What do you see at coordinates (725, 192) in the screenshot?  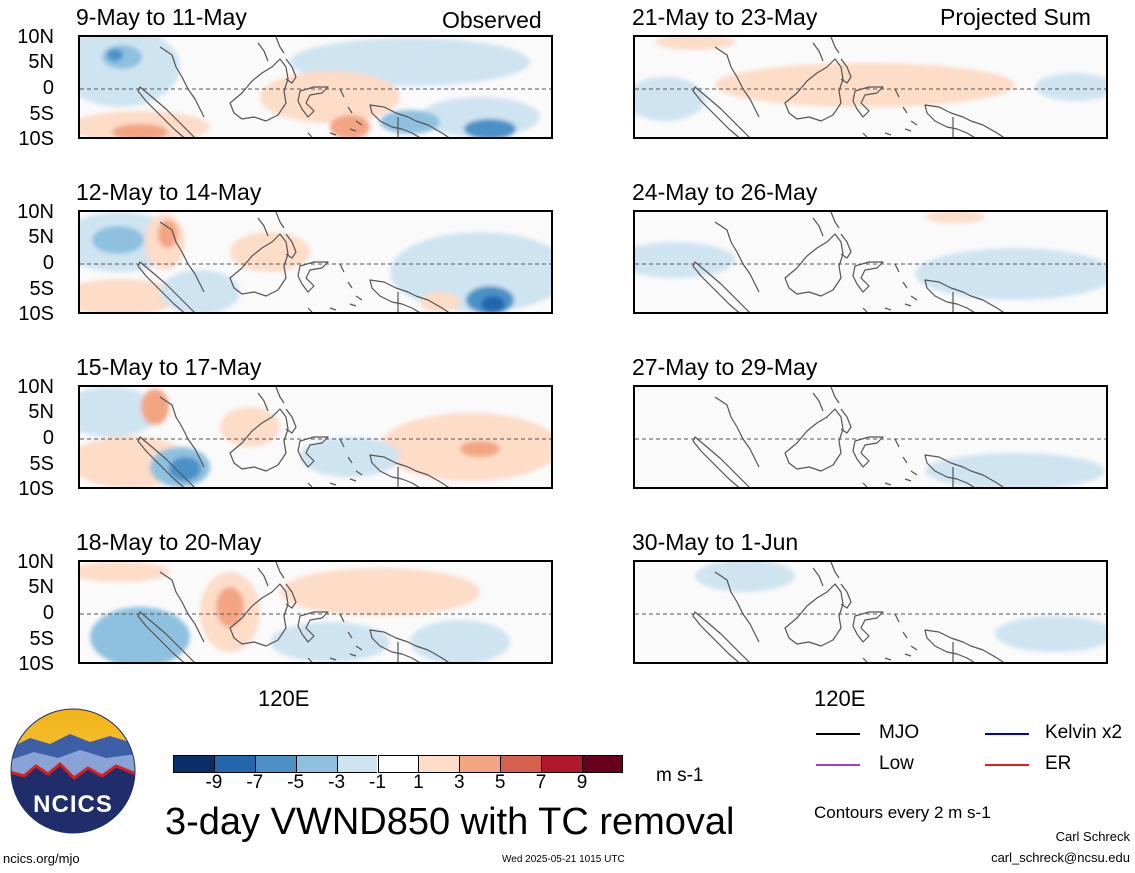 I see `panel-title-6: 24-May to 26-May` at bounding box center [725, 192].